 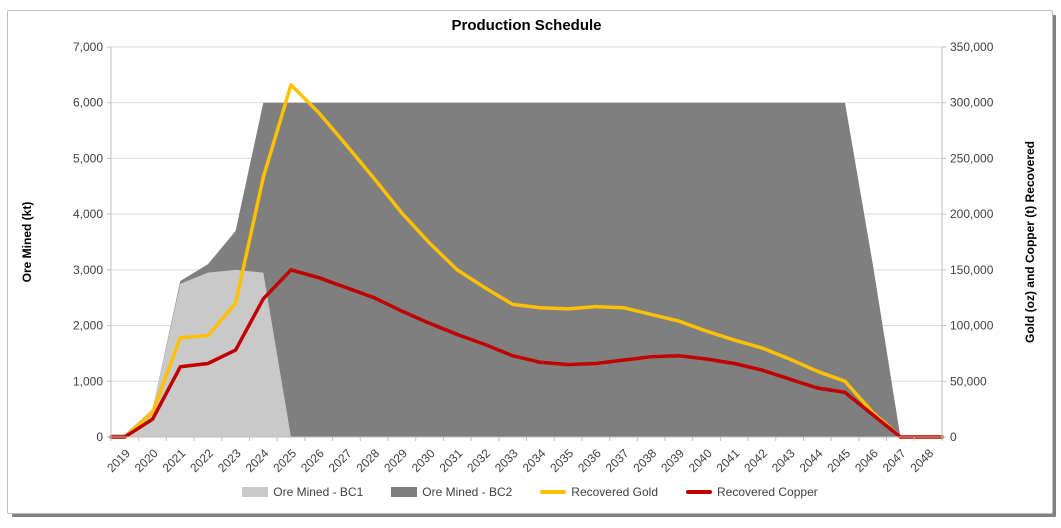 What do you see at coordinates (255, 492) in the screenshot?
I see `legend-swatch-ore-bc1` at bounding box center [255, 492].